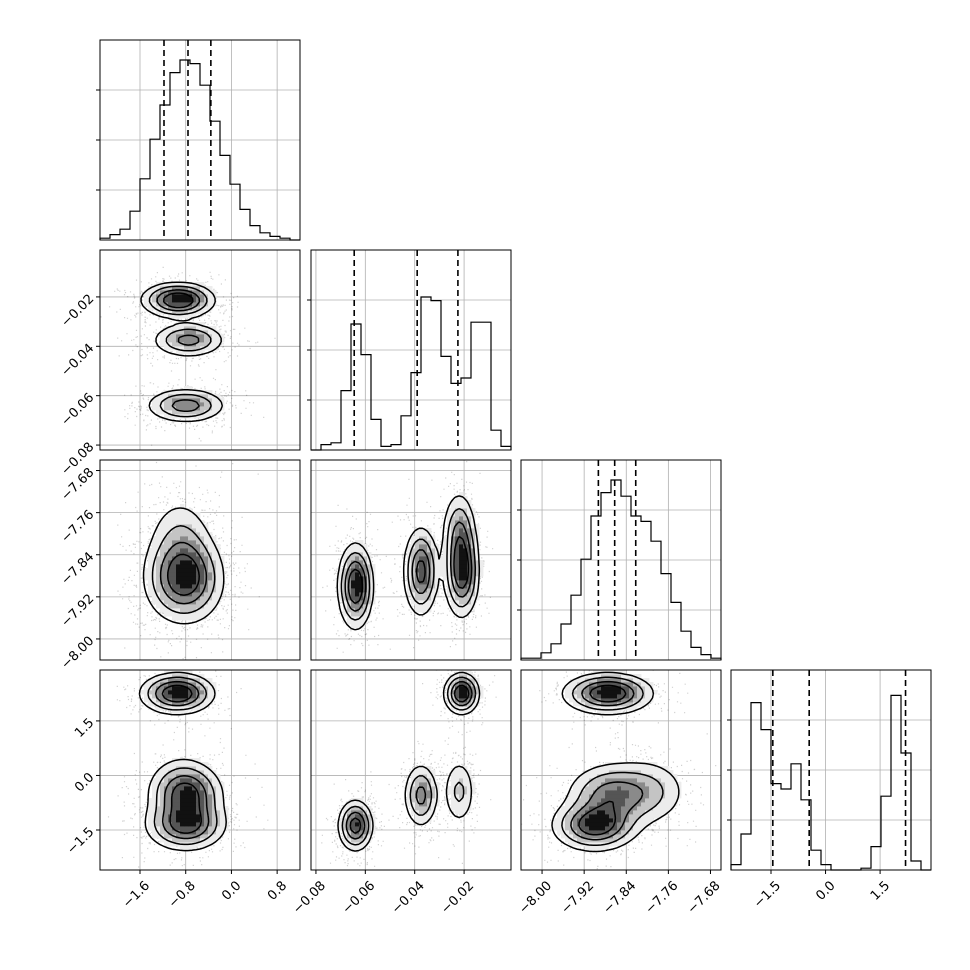 Image resolution: width=970 pixels, height=970 pixels. Describe the element at coordinates (704, 897) in the screenshot. I see `x-tick-label-2-4: −7.68` at that location.